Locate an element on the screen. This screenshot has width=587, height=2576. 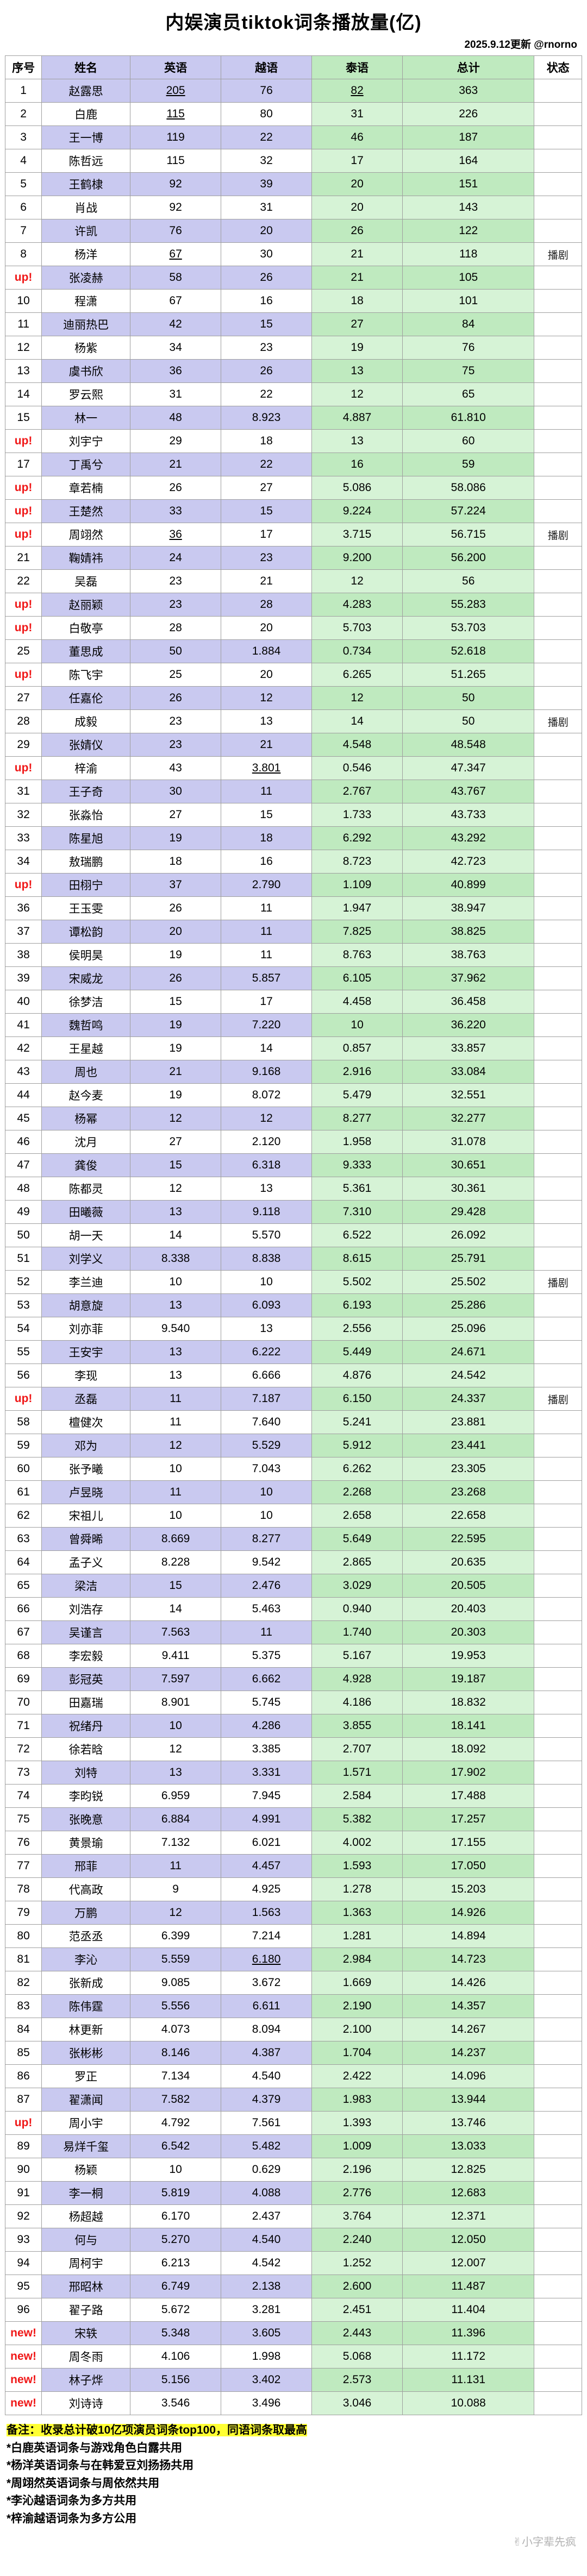
vi-cell: 22 is located at coordinates (267, 137).